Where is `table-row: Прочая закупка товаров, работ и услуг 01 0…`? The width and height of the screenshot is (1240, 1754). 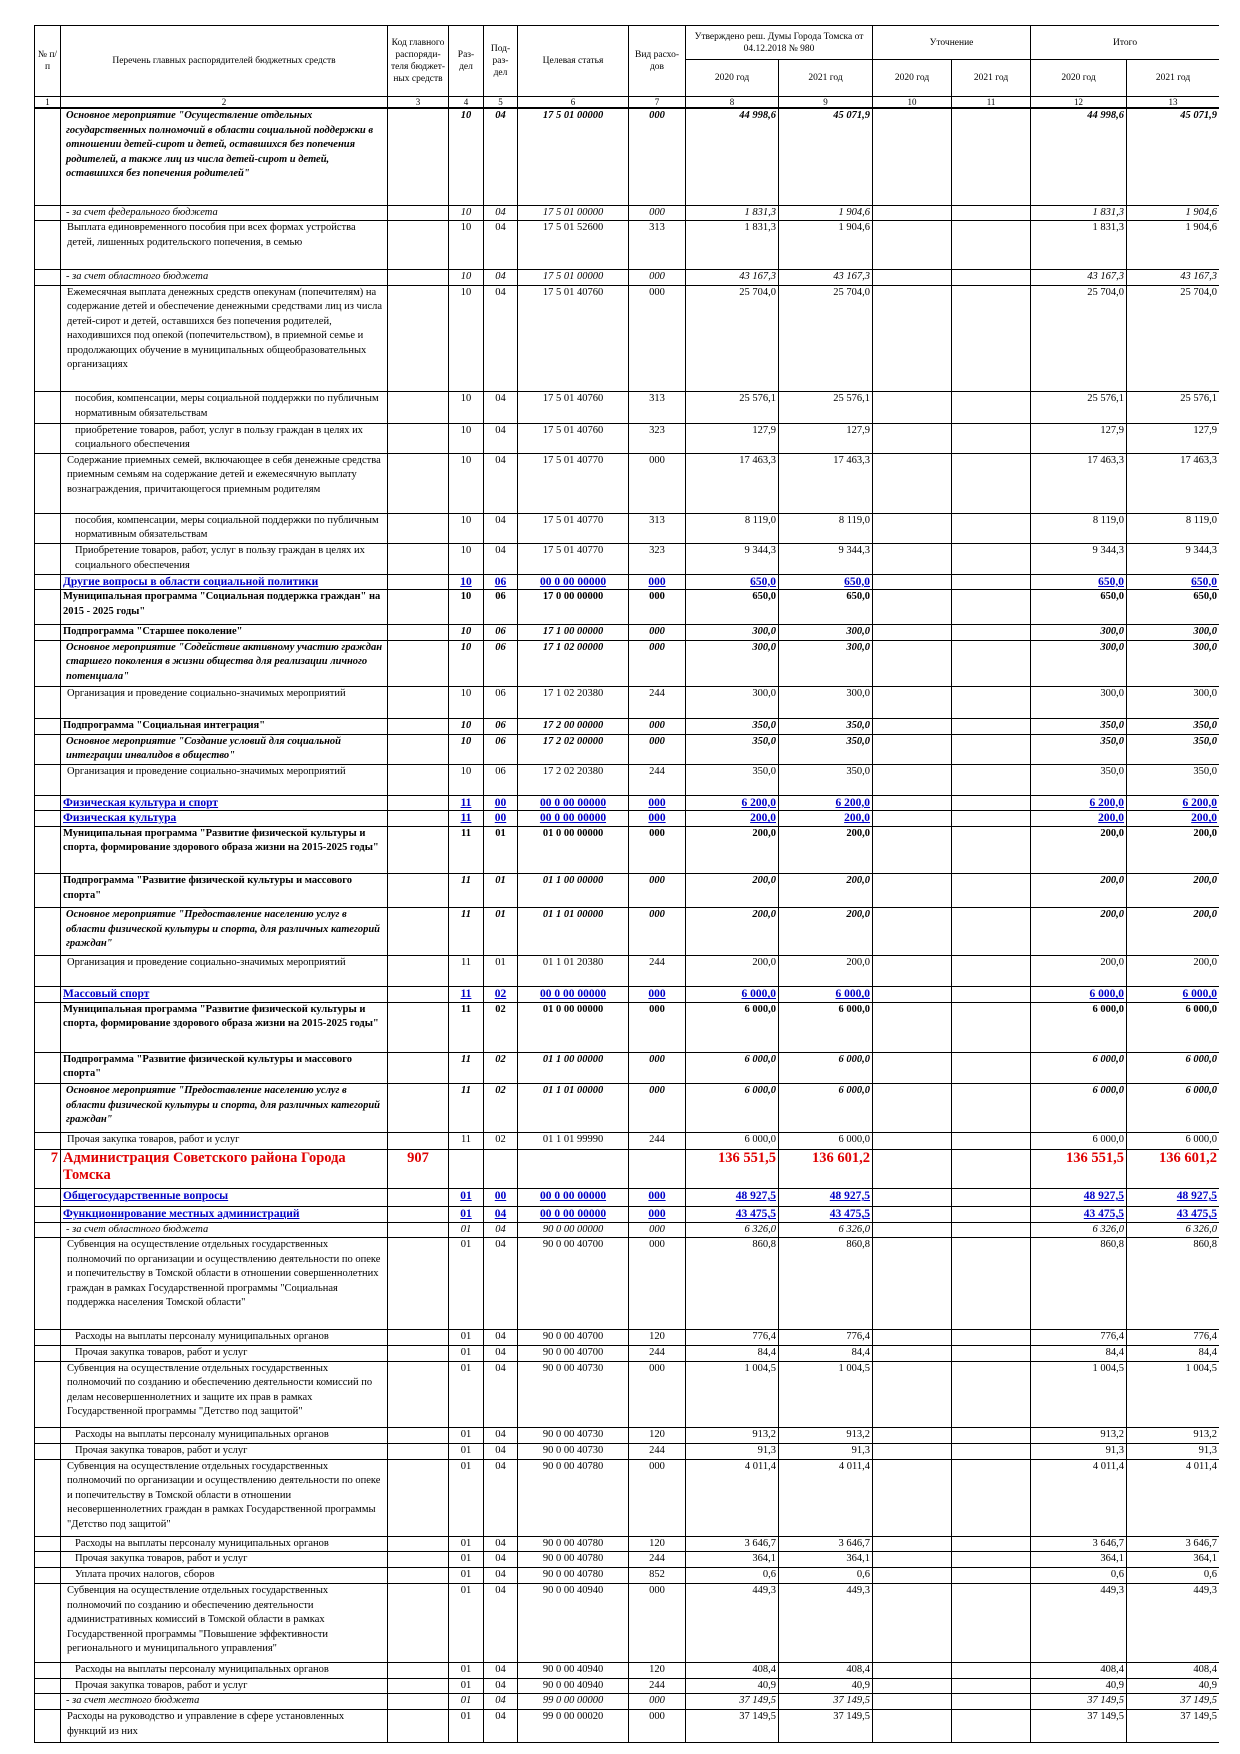
table-row: Прочая закупка товаров, работ и услуг 01 0… is located at coordinates (626, 1560).